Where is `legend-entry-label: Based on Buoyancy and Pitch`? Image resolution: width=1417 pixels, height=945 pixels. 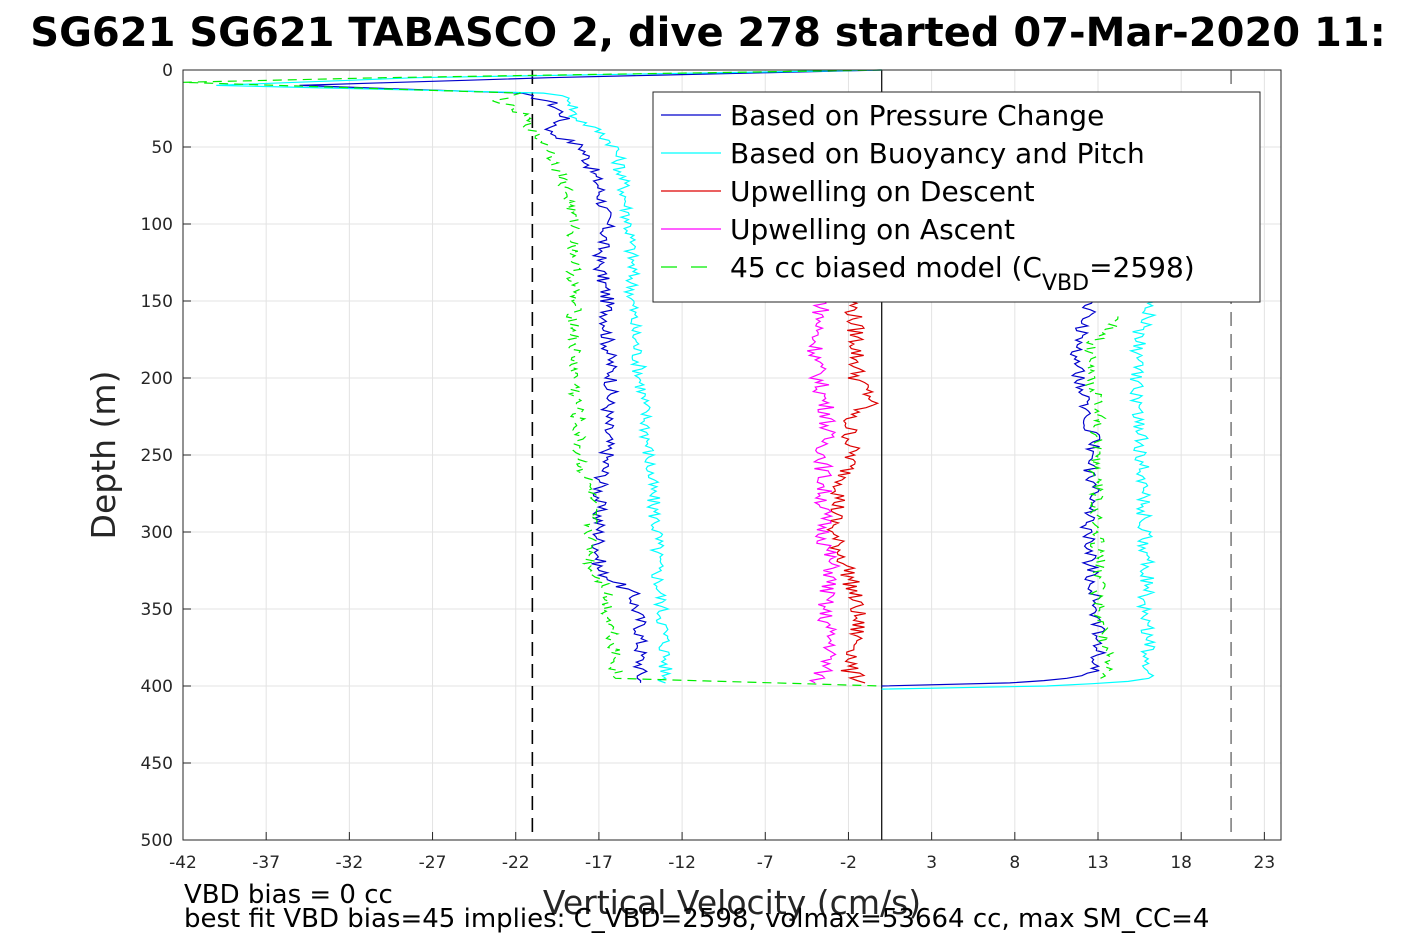
legend-entry-label: Based on Buoyancy and Pitch is located at coordinates (937, 153).